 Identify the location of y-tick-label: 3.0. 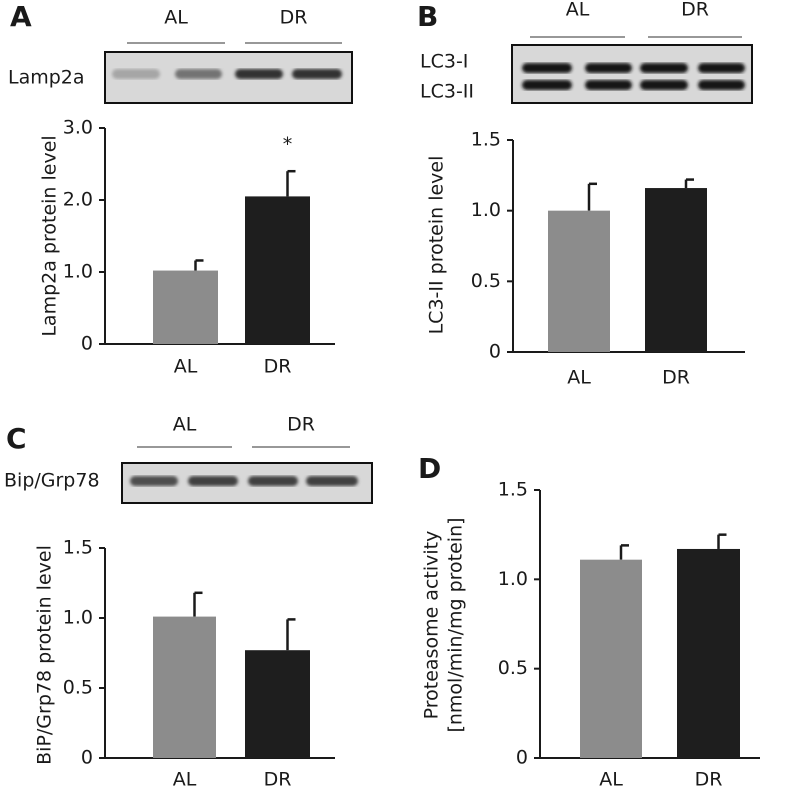
(78, 128).